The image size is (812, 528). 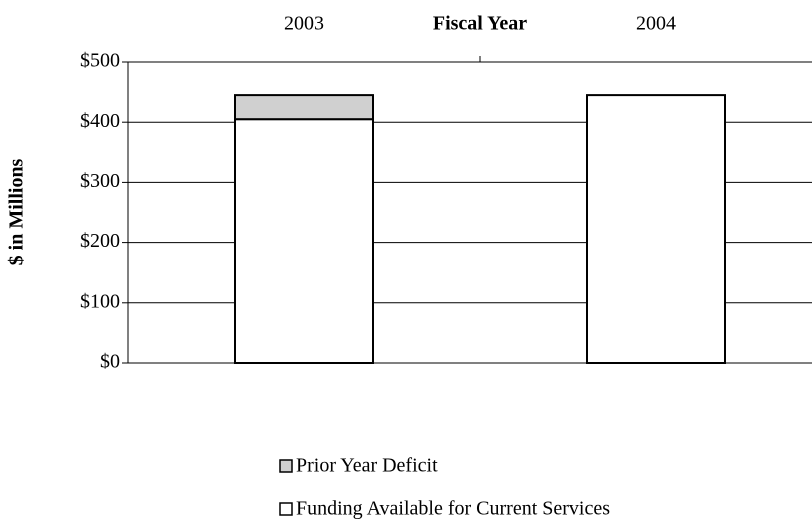 I want to click on x-axis-label: Fiscal Year, so click(x=480, y=24).